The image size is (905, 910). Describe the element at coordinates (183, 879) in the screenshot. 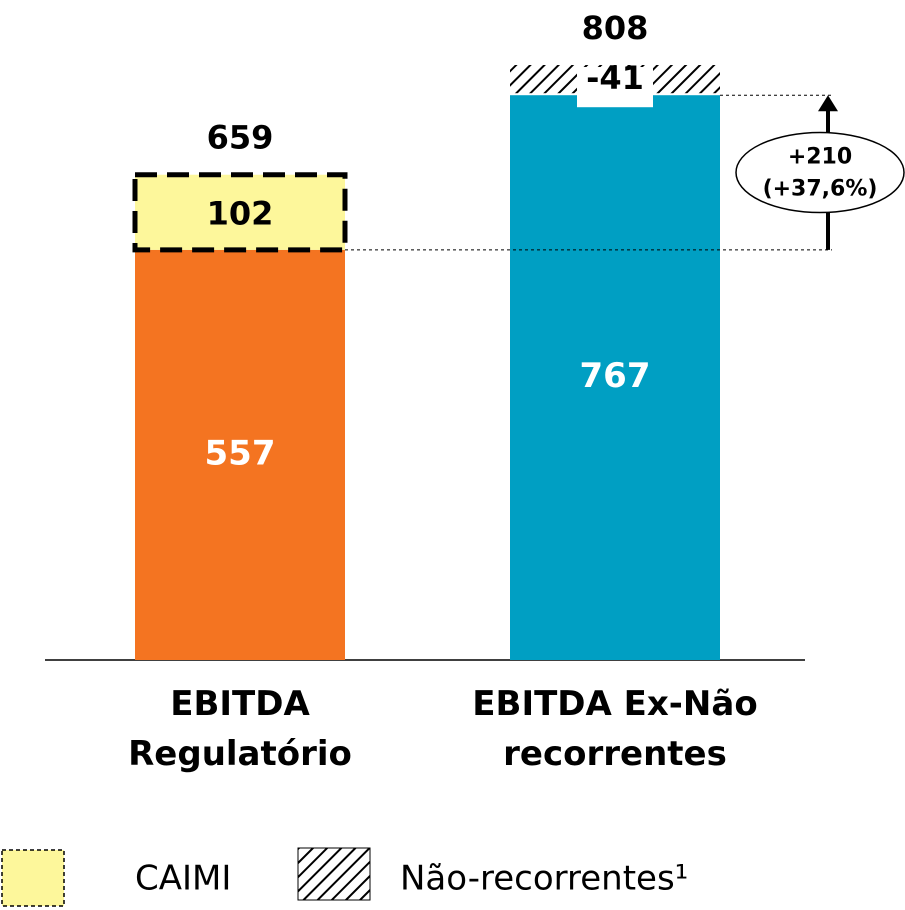

I see `legend-label: CAIMI` at that location.